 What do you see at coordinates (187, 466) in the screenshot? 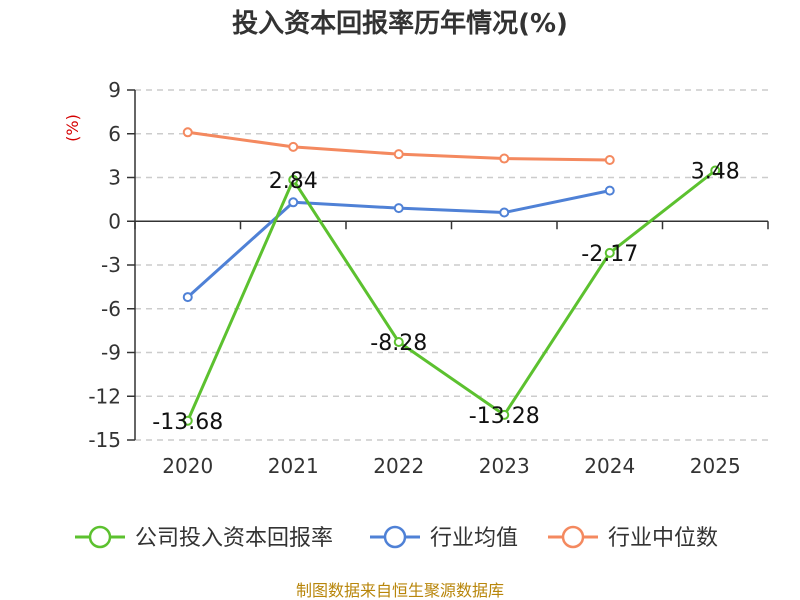
I see `x-tick-label: 2020` at bounding box center [187, 466].